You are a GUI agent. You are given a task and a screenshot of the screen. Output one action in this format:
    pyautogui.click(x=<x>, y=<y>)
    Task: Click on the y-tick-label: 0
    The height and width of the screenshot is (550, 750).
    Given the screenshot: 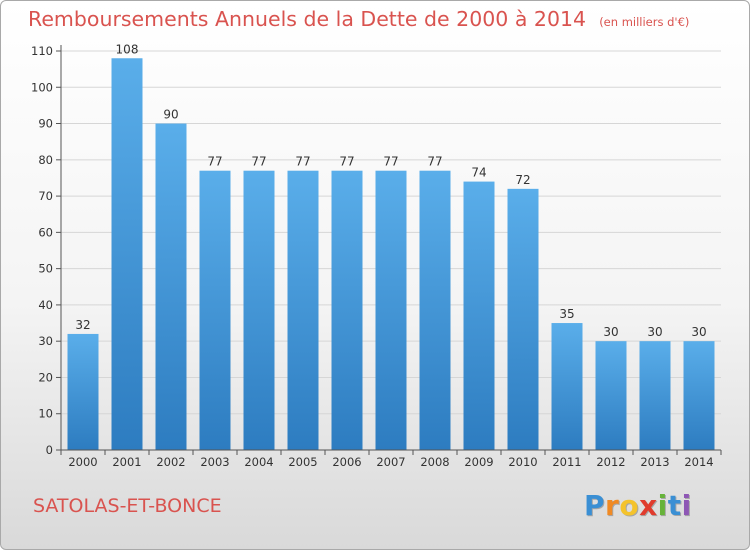 What is the action you would take?
    pyautogui.click(x=49, y=450)
    